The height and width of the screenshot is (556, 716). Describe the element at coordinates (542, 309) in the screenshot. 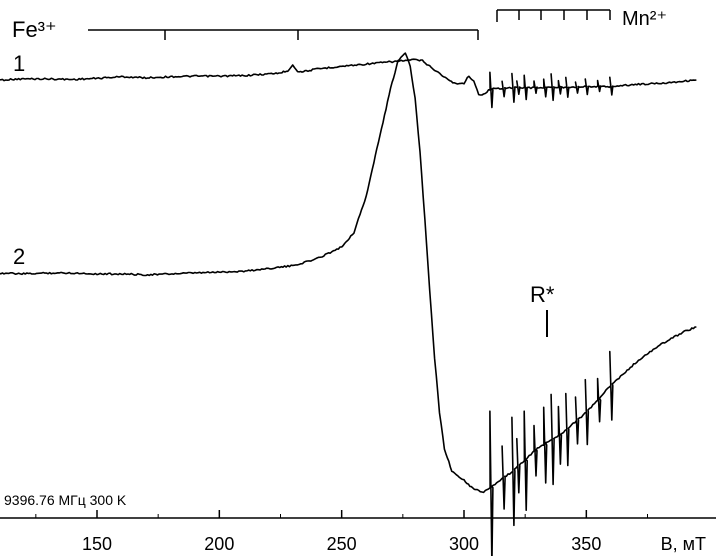

I see `radical-marker: R*` at that location.